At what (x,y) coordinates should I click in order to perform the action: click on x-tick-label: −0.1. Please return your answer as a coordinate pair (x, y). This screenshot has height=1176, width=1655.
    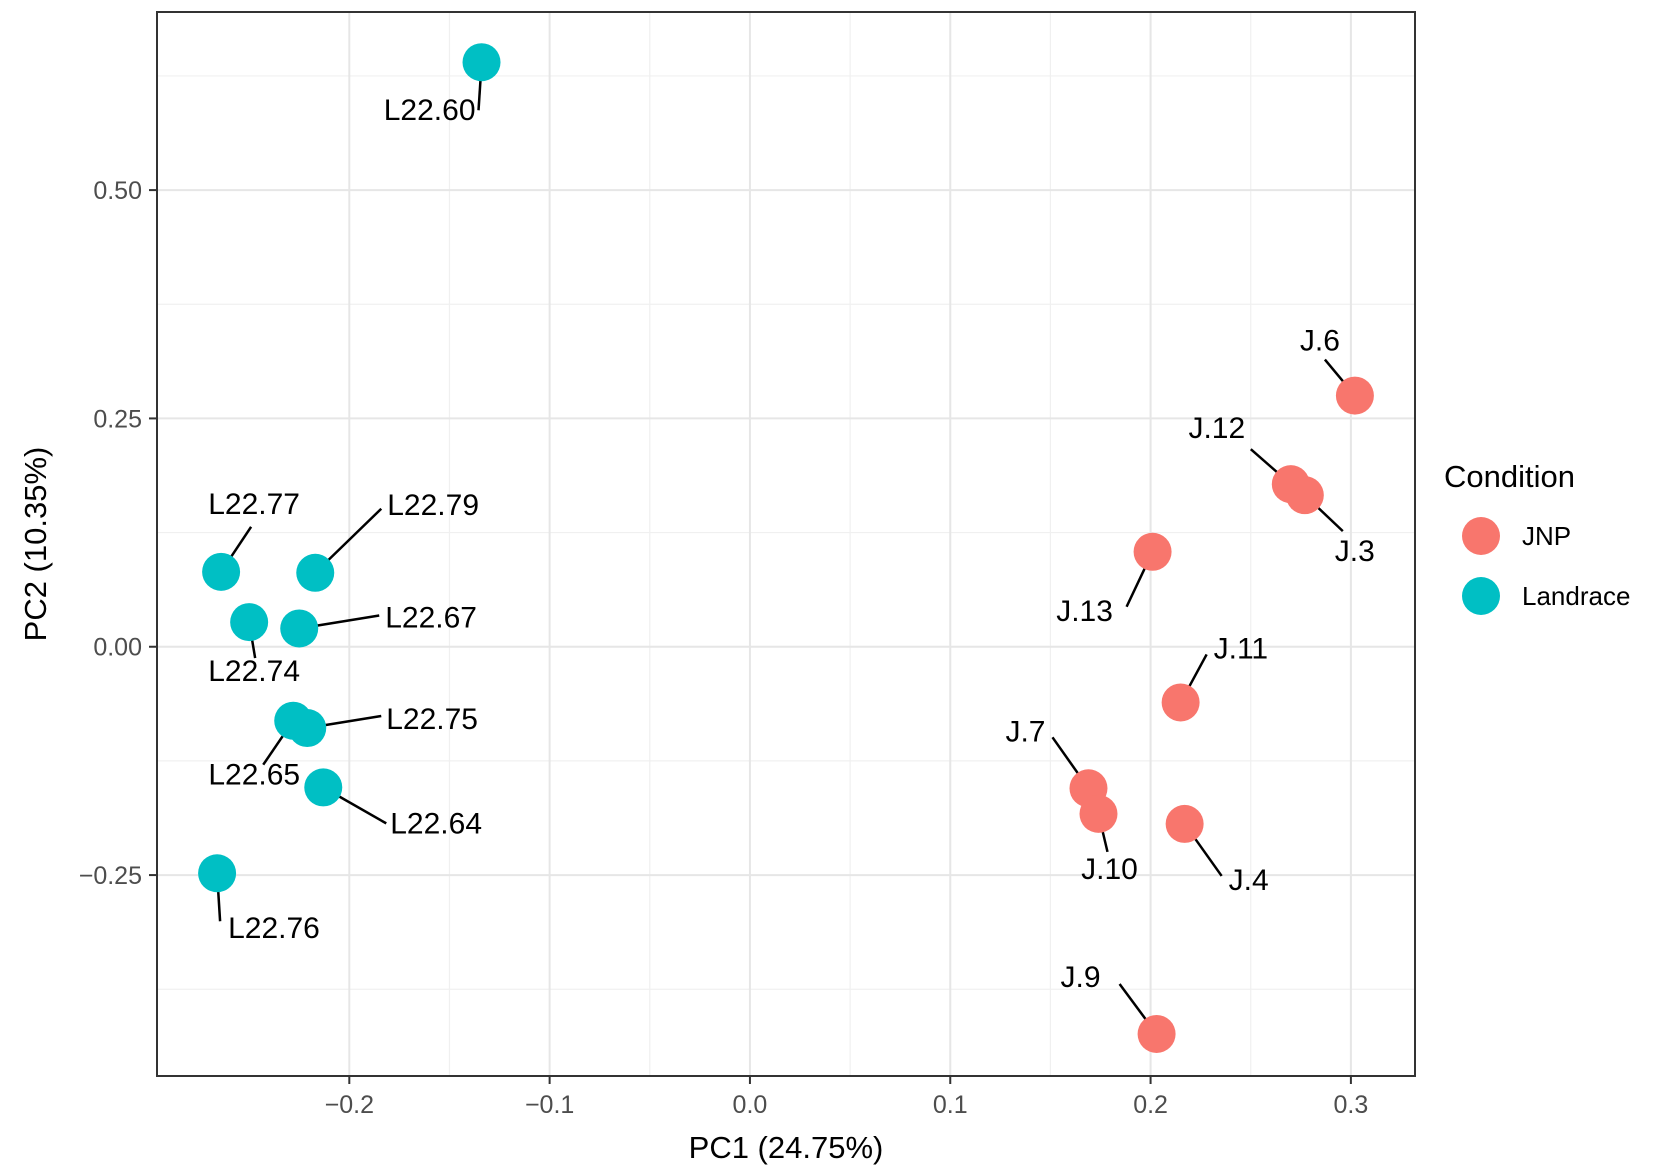
    Looking at the image, I should click on (549, 1105).